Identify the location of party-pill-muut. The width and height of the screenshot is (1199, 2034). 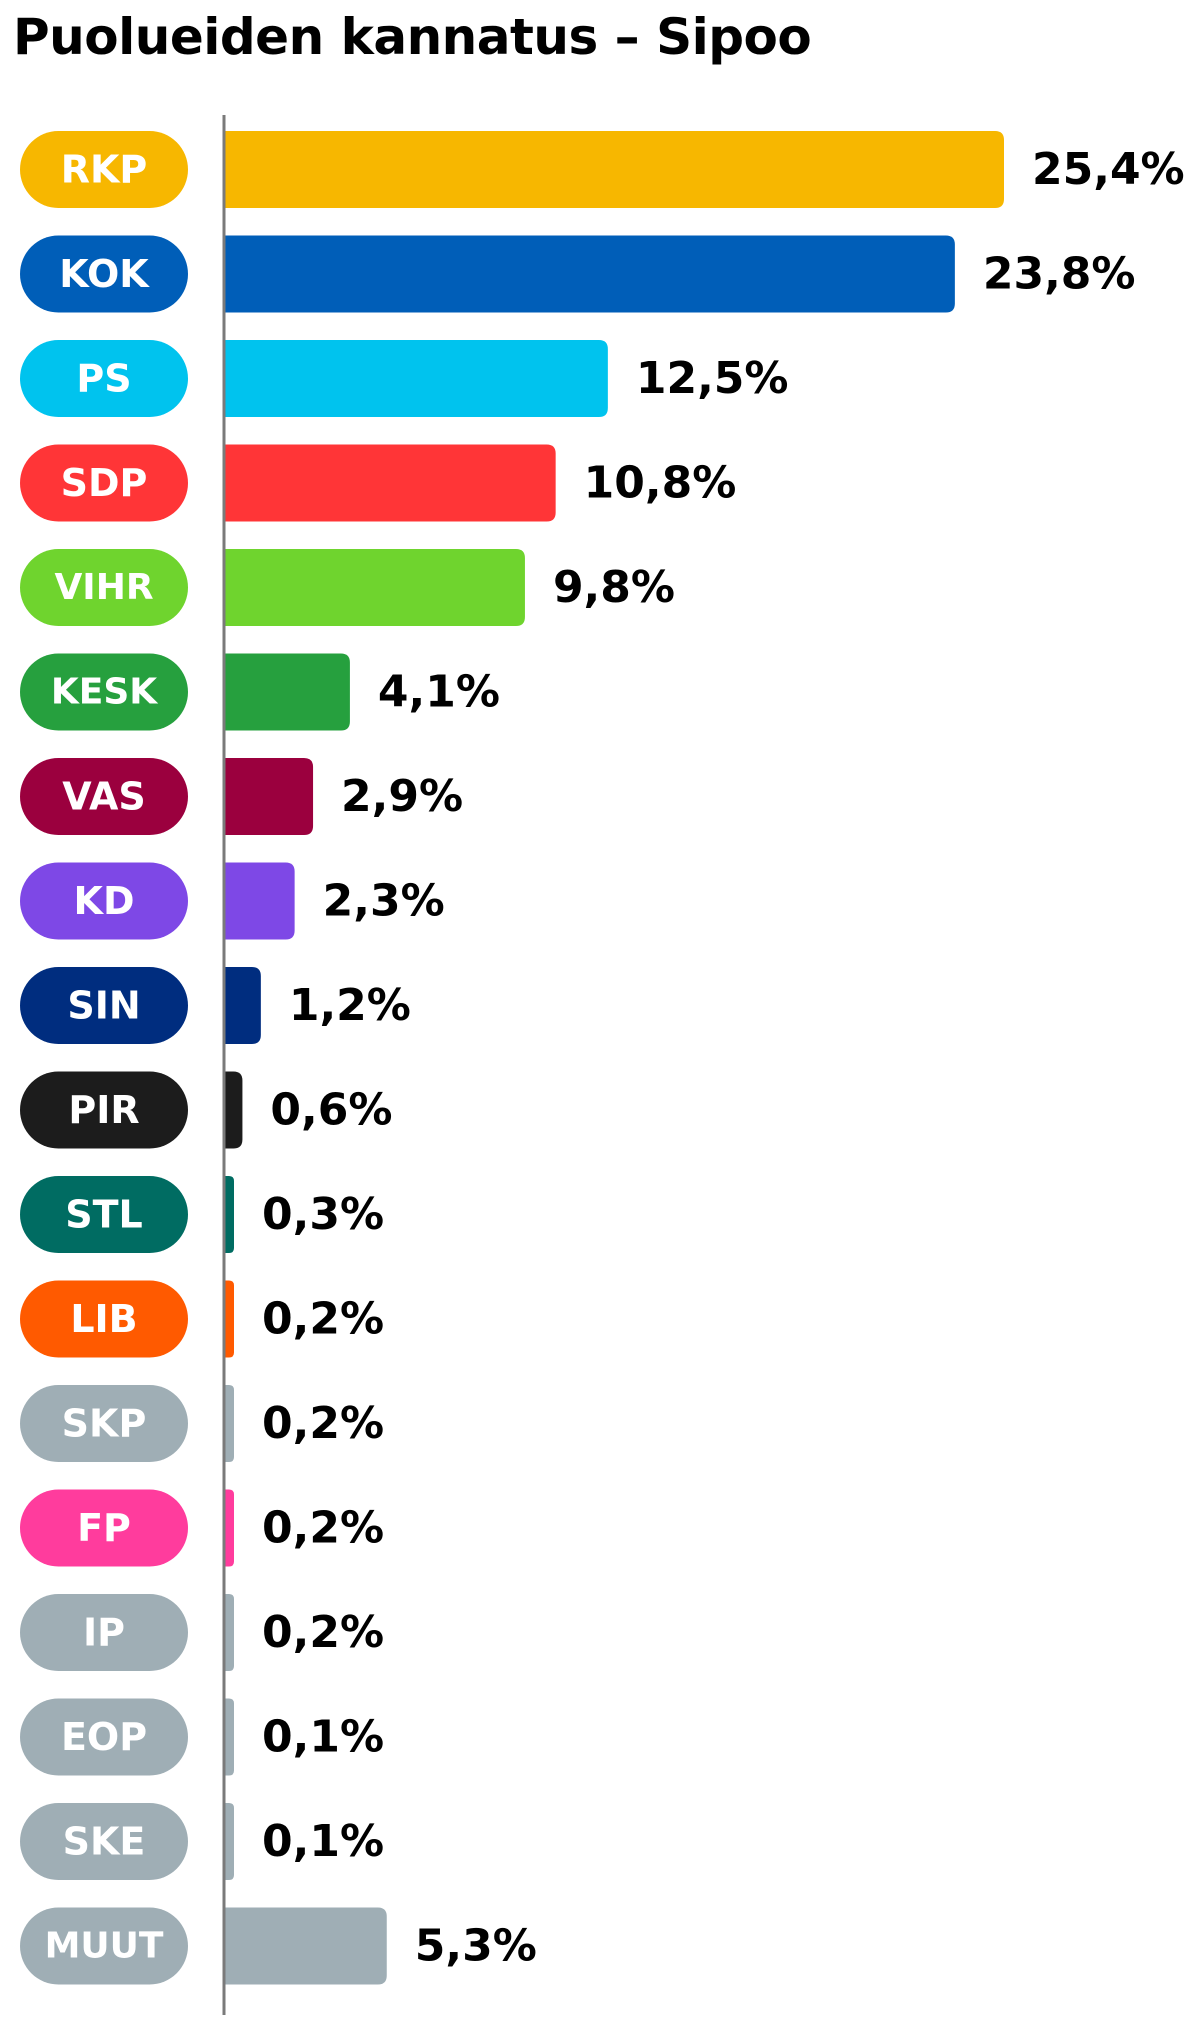
(104, 1946).